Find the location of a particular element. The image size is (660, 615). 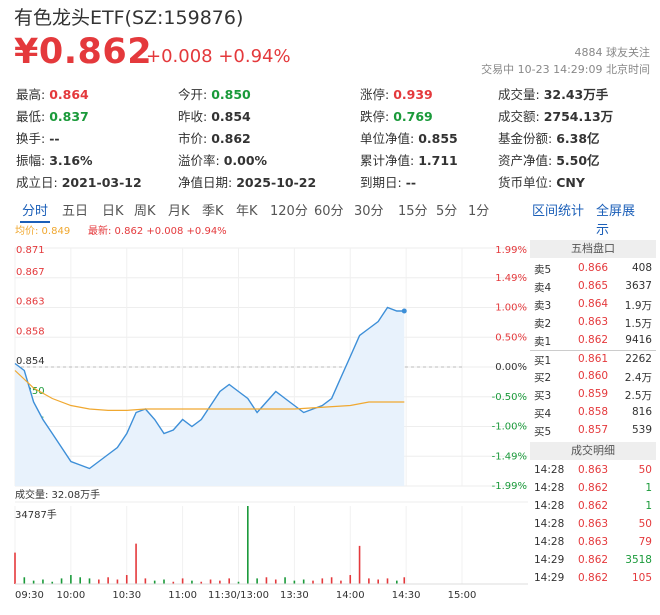

stat-item: 跌停: 0.769 is located at coordinates (396, 115).